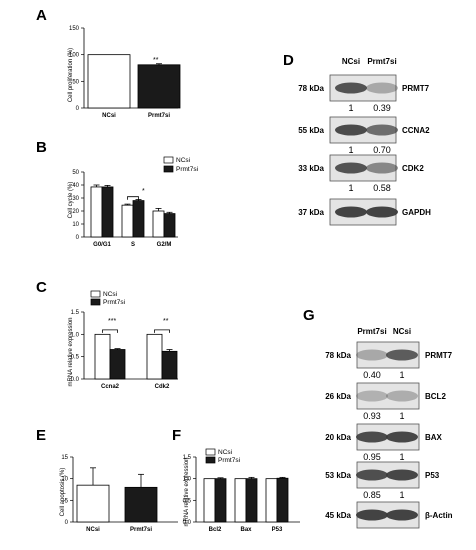 The width and height of the screenshot is (476, 550). Describe the element at coordinates (41, 15) in the screenshot. I see `panel-letter-a: A` at that location.